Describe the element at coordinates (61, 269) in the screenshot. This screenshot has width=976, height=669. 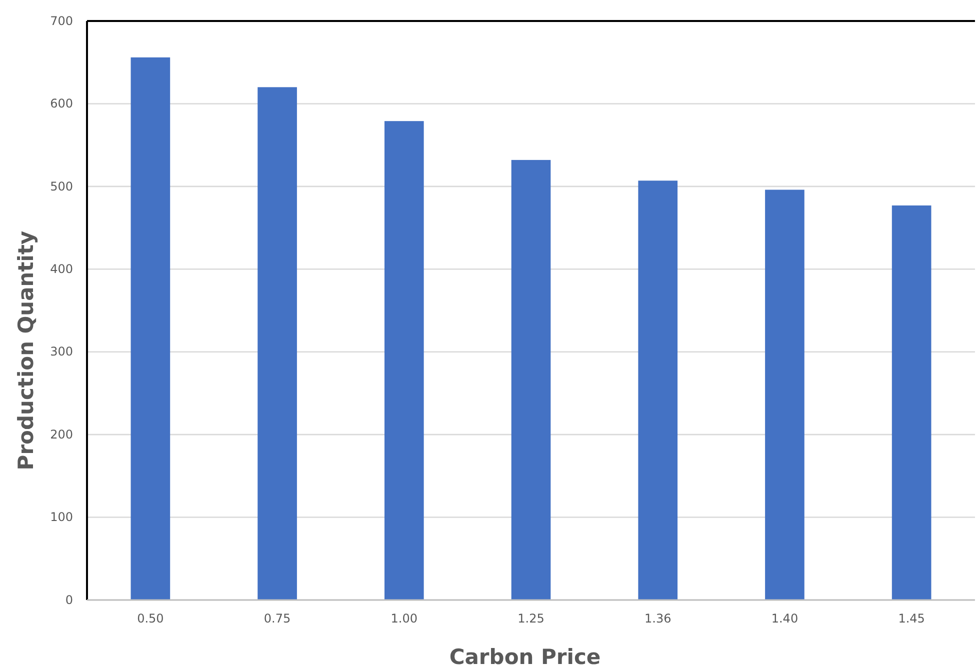
I see `y-tick-label: 400` at that location.